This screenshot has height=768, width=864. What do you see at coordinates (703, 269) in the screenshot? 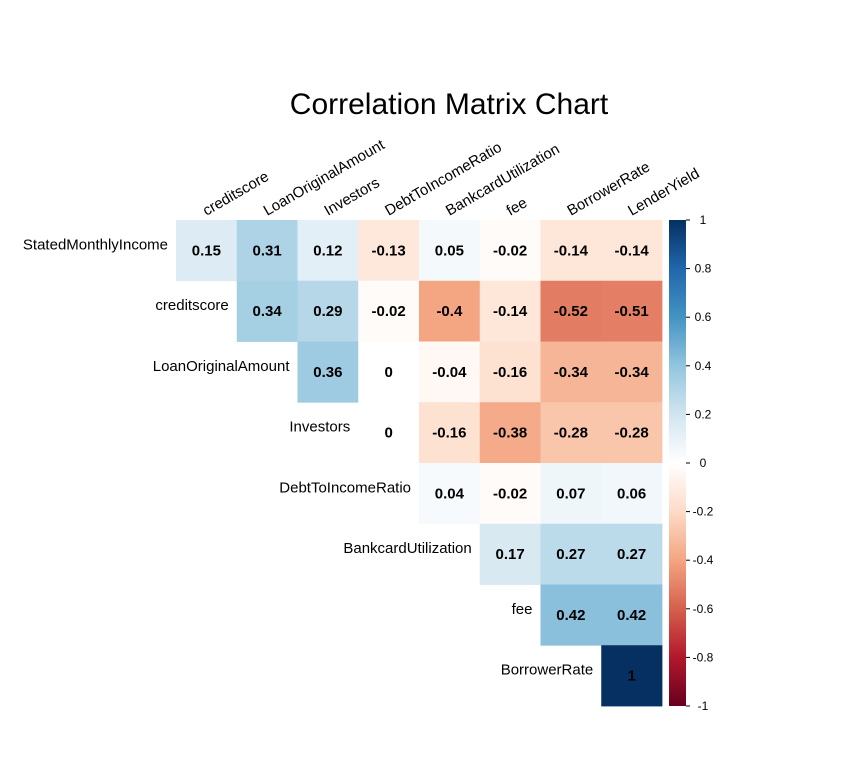
I see `color-legend-tick-label: 0.8` at bounding box center [703, 269].